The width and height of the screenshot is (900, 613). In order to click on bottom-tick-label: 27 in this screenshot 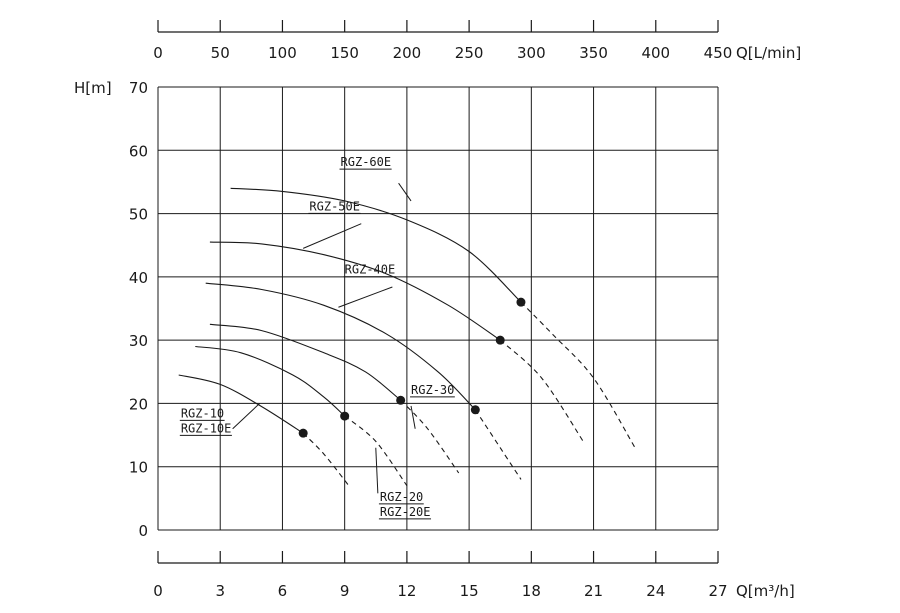, I will do `click(717, 591)`.